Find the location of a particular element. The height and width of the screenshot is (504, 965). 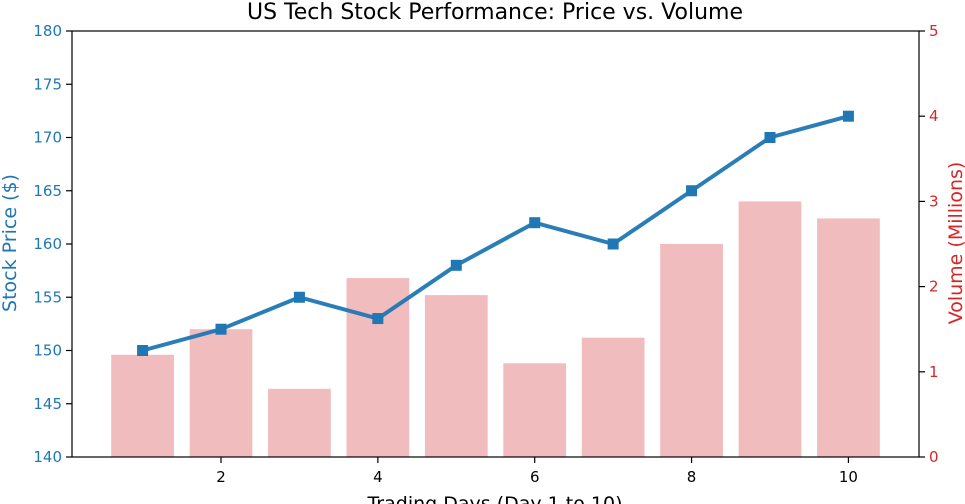

right-tick-label: 1 is located at coordinates (934, 372).